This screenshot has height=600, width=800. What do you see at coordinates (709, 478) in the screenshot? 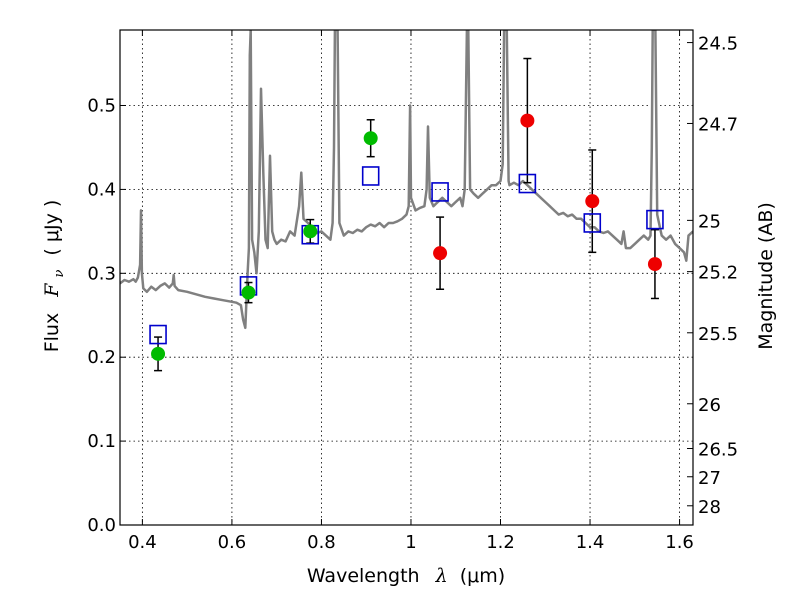
I see `mag-tick-label: 27` at bounding box center [709, 478].